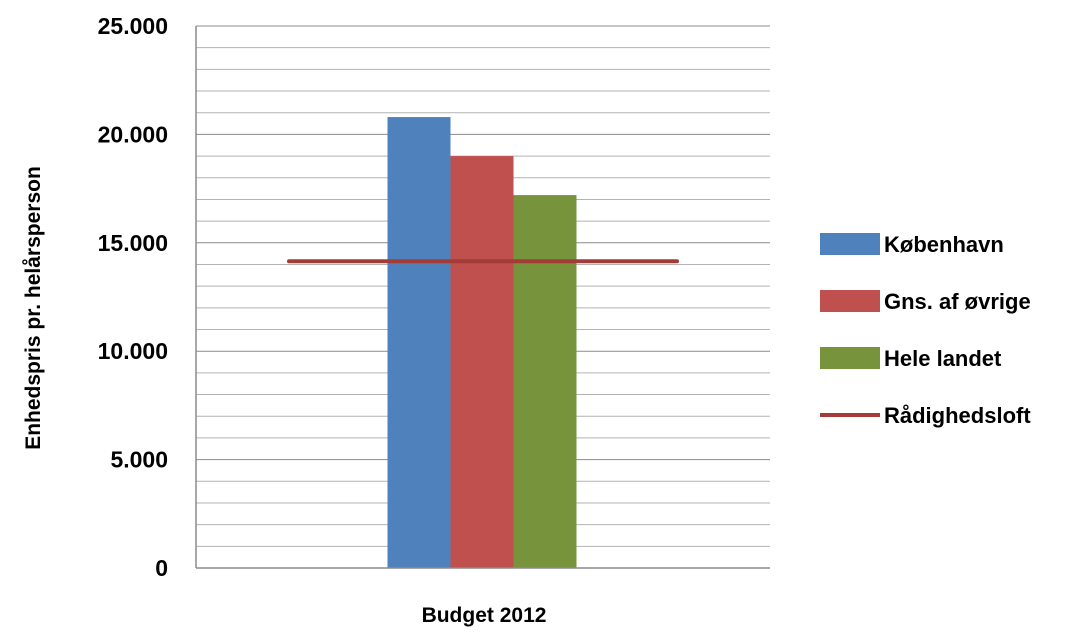 This screenshot has width=1085, height=637. I want to click on legend-item: Hele landet, so click(911, 358).